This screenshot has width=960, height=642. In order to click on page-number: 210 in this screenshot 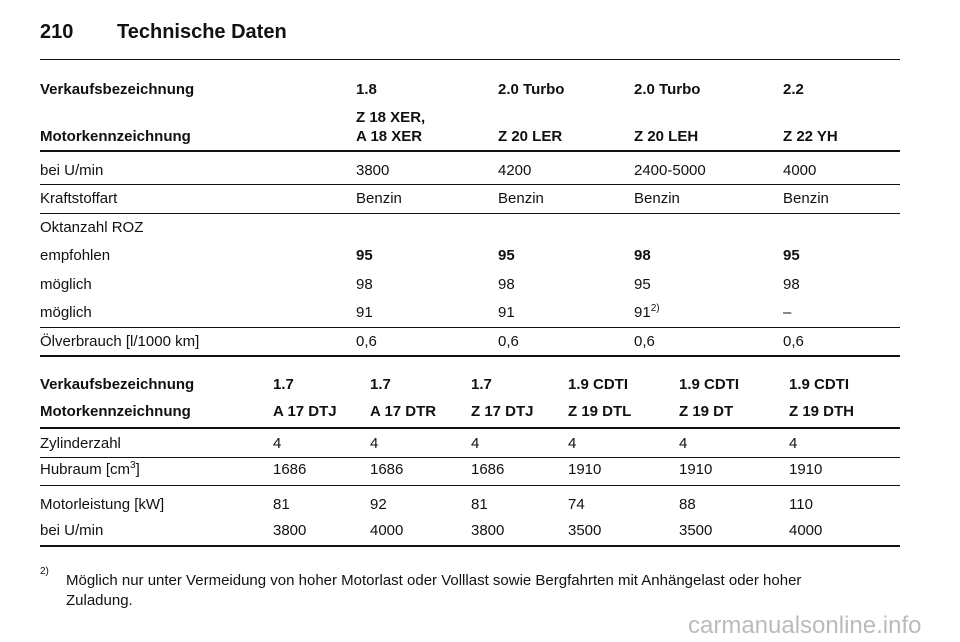, I will do `click(57, 32)`.